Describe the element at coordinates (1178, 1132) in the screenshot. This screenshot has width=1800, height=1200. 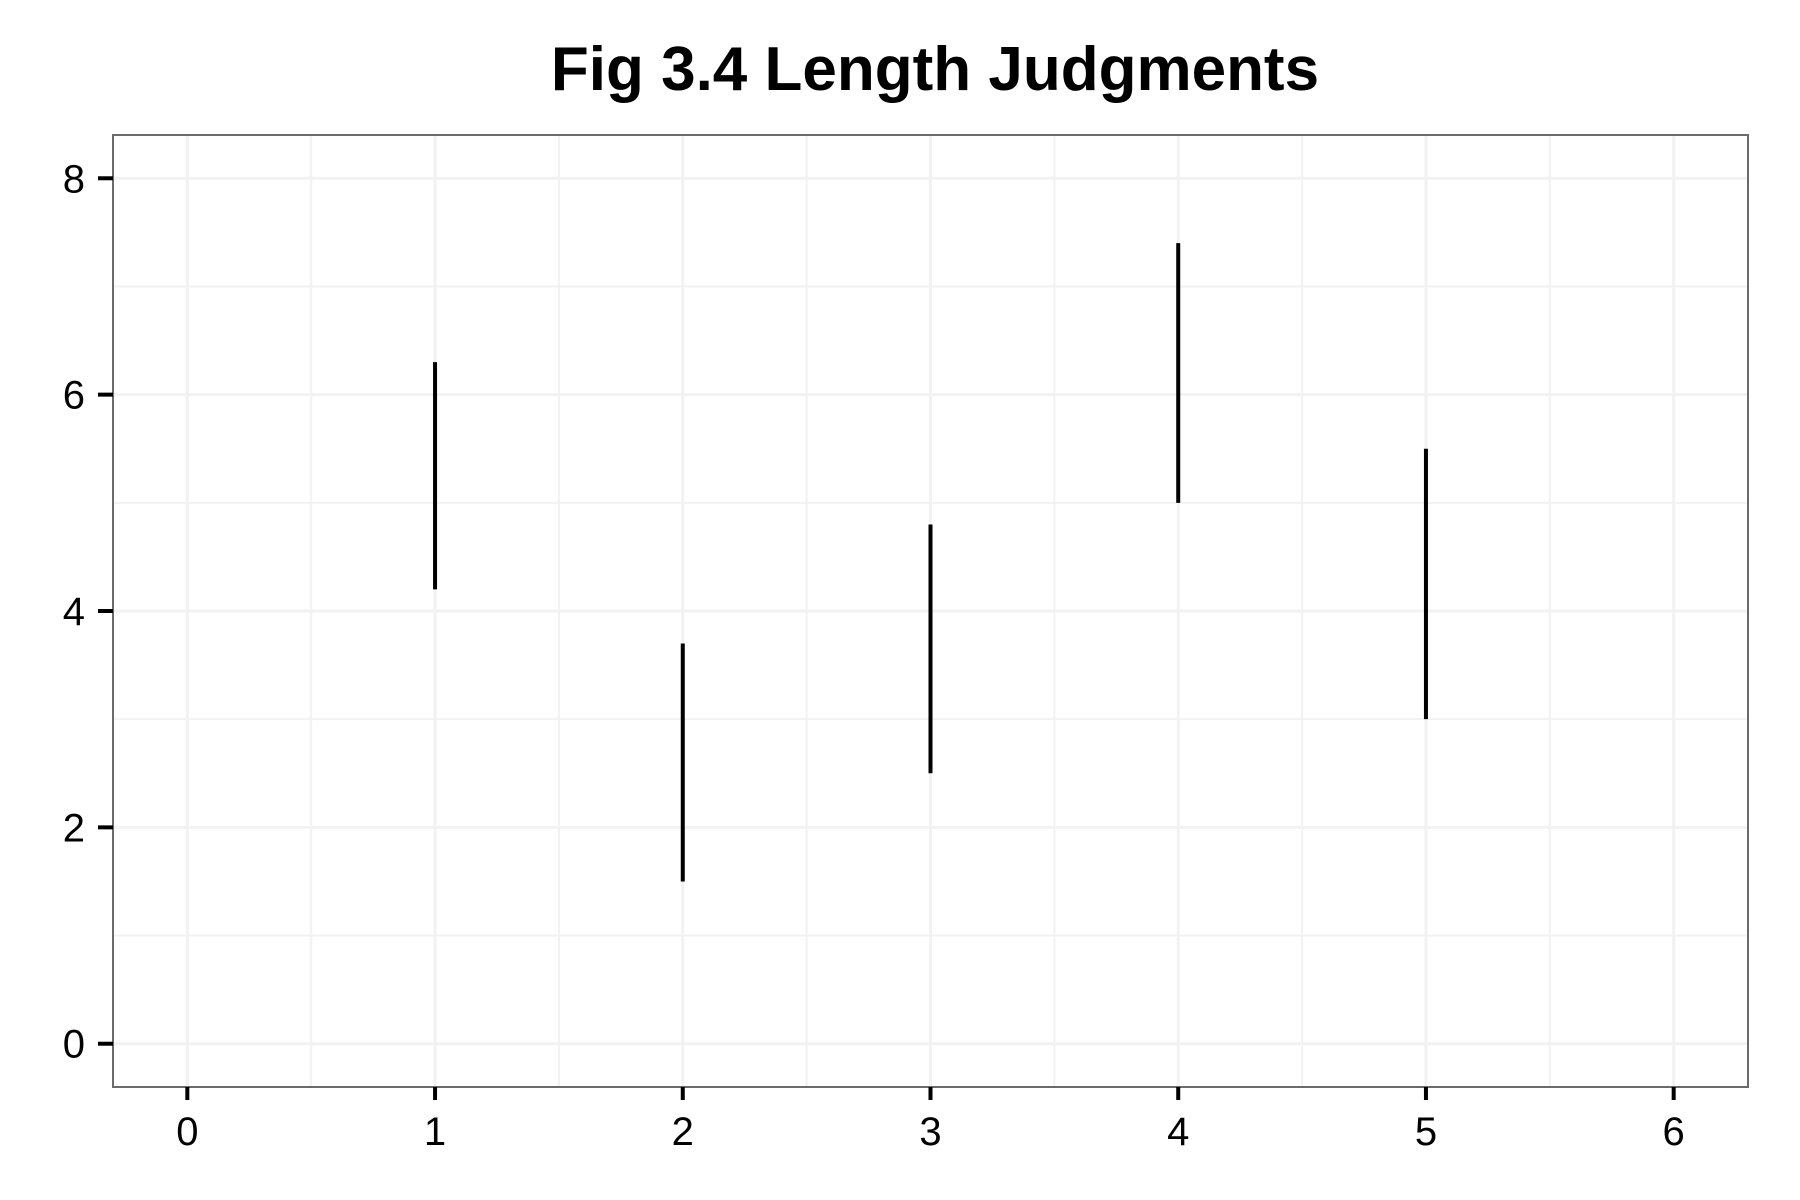
I see `x-tick-label: 4` at that location.